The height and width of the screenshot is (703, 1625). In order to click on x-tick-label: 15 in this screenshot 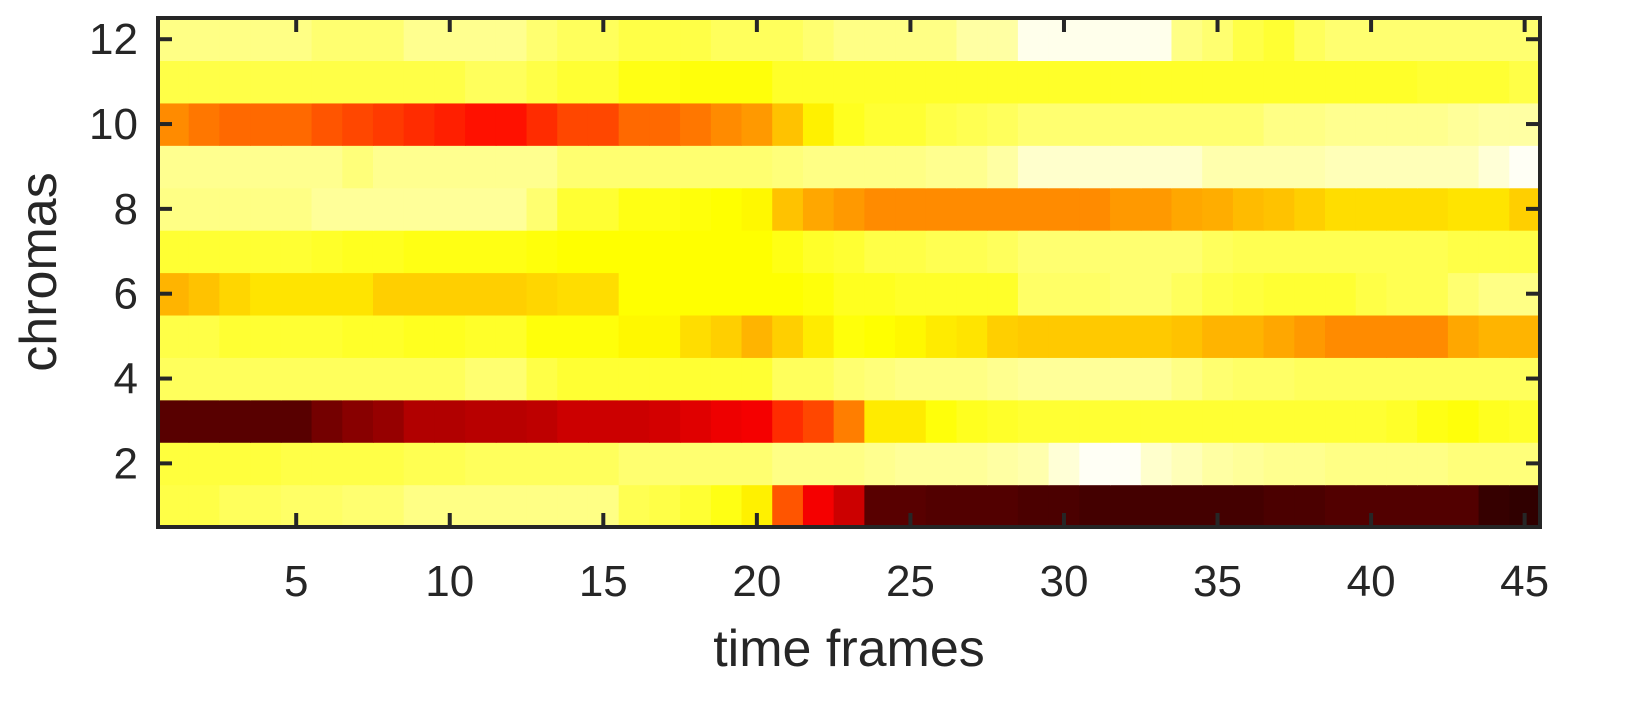, I will do `click(603, 581)`.